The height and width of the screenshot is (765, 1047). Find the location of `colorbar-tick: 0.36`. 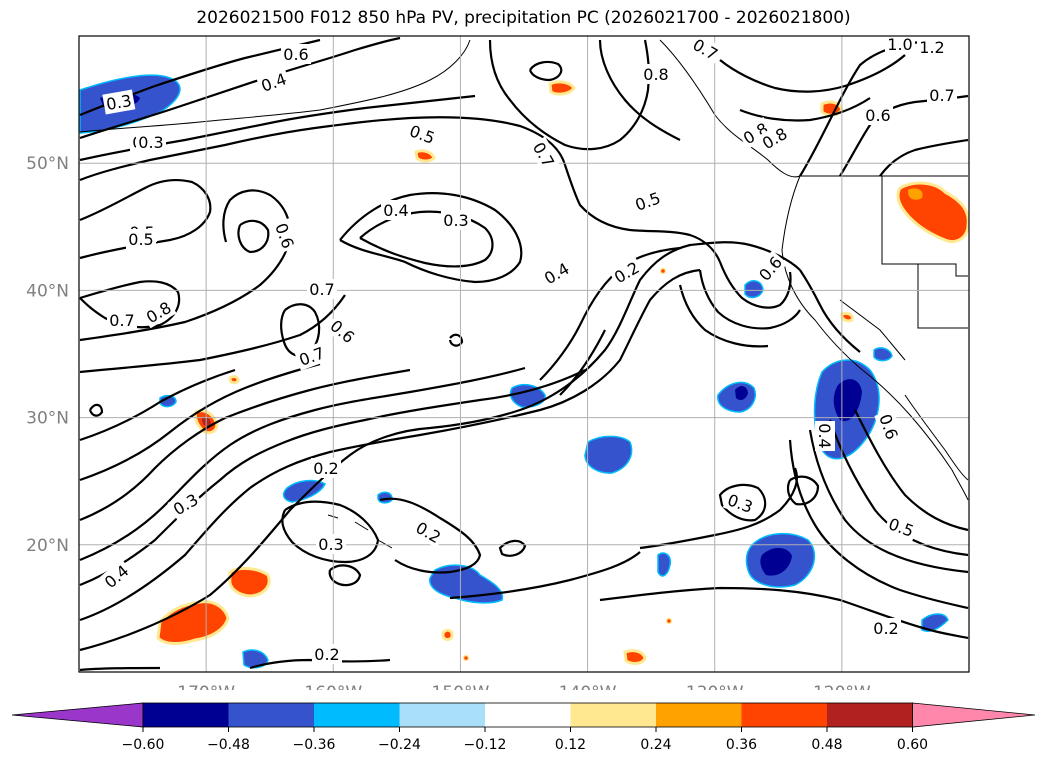

colorbar-tick: 0.36 is located at coordinates (741, 740).